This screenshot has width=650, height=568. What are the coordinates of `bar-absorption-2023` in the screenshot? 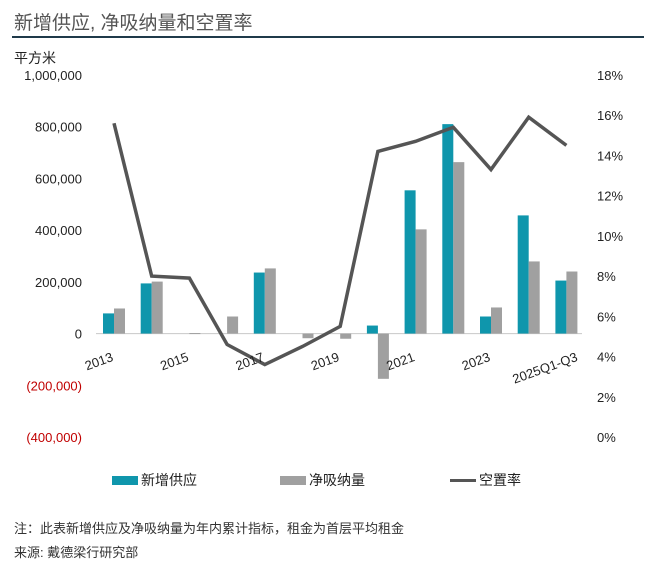 It's located at (496, 320).